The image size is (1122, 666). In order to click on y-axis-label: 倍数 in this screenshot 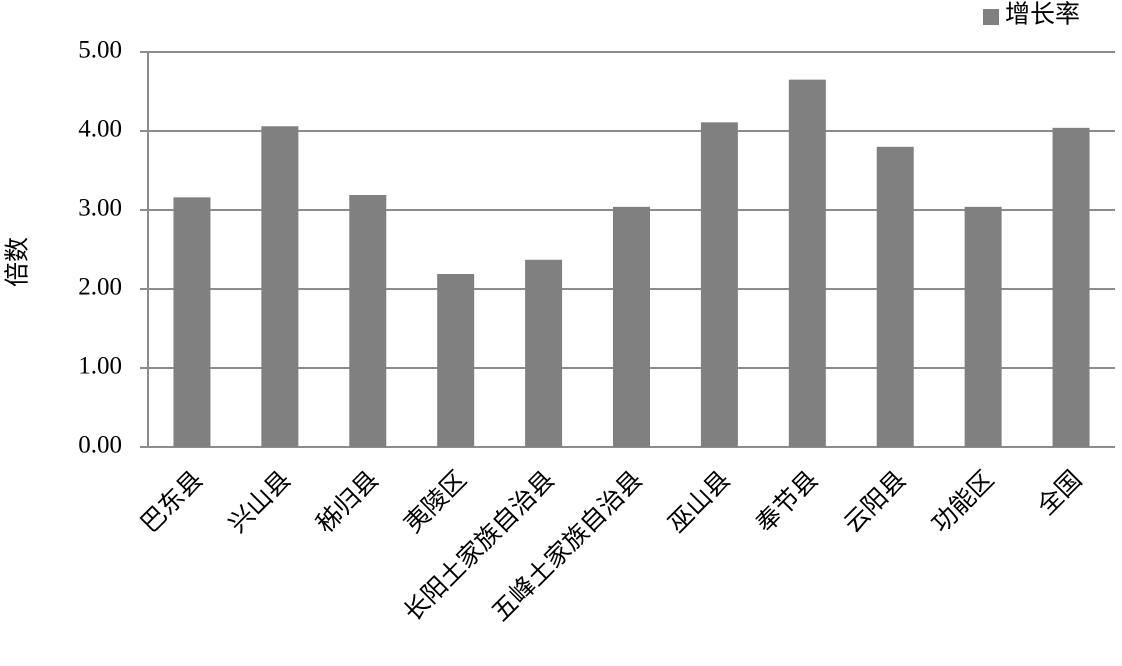, I will do `click(18, 262)`.